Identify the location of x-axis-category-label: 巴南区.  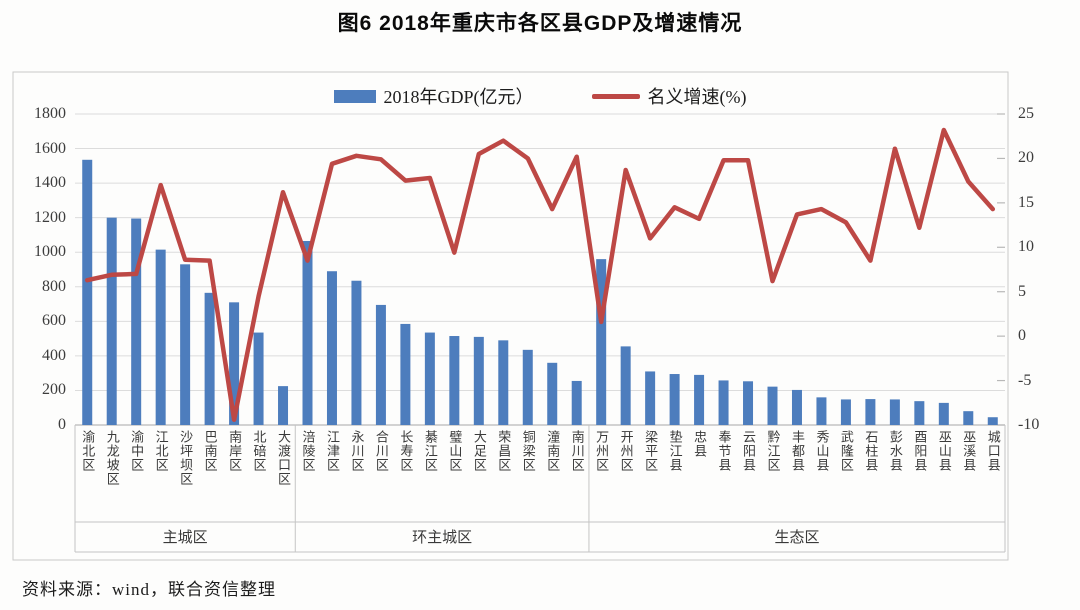
(210, 451).